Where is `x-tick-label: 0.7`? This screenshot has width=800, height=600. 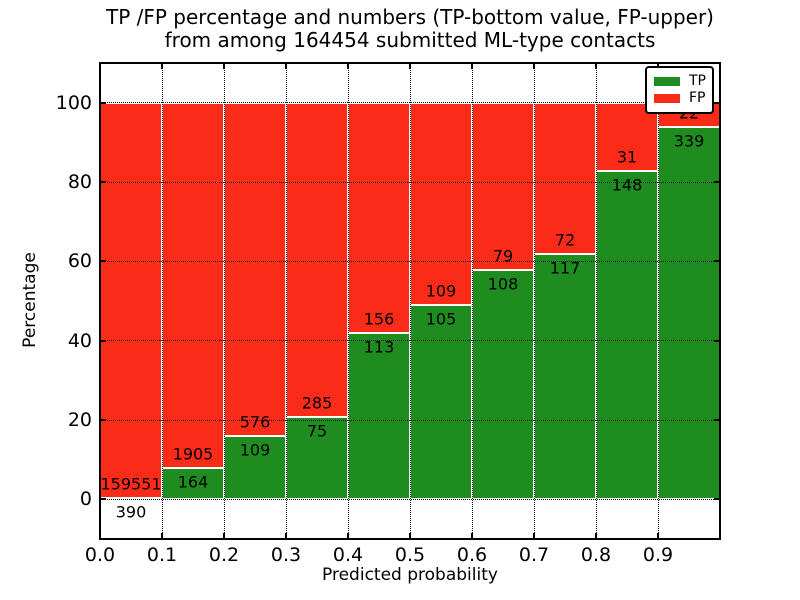 x-tick-label: 0.7 is located at coordinates (534, 555).